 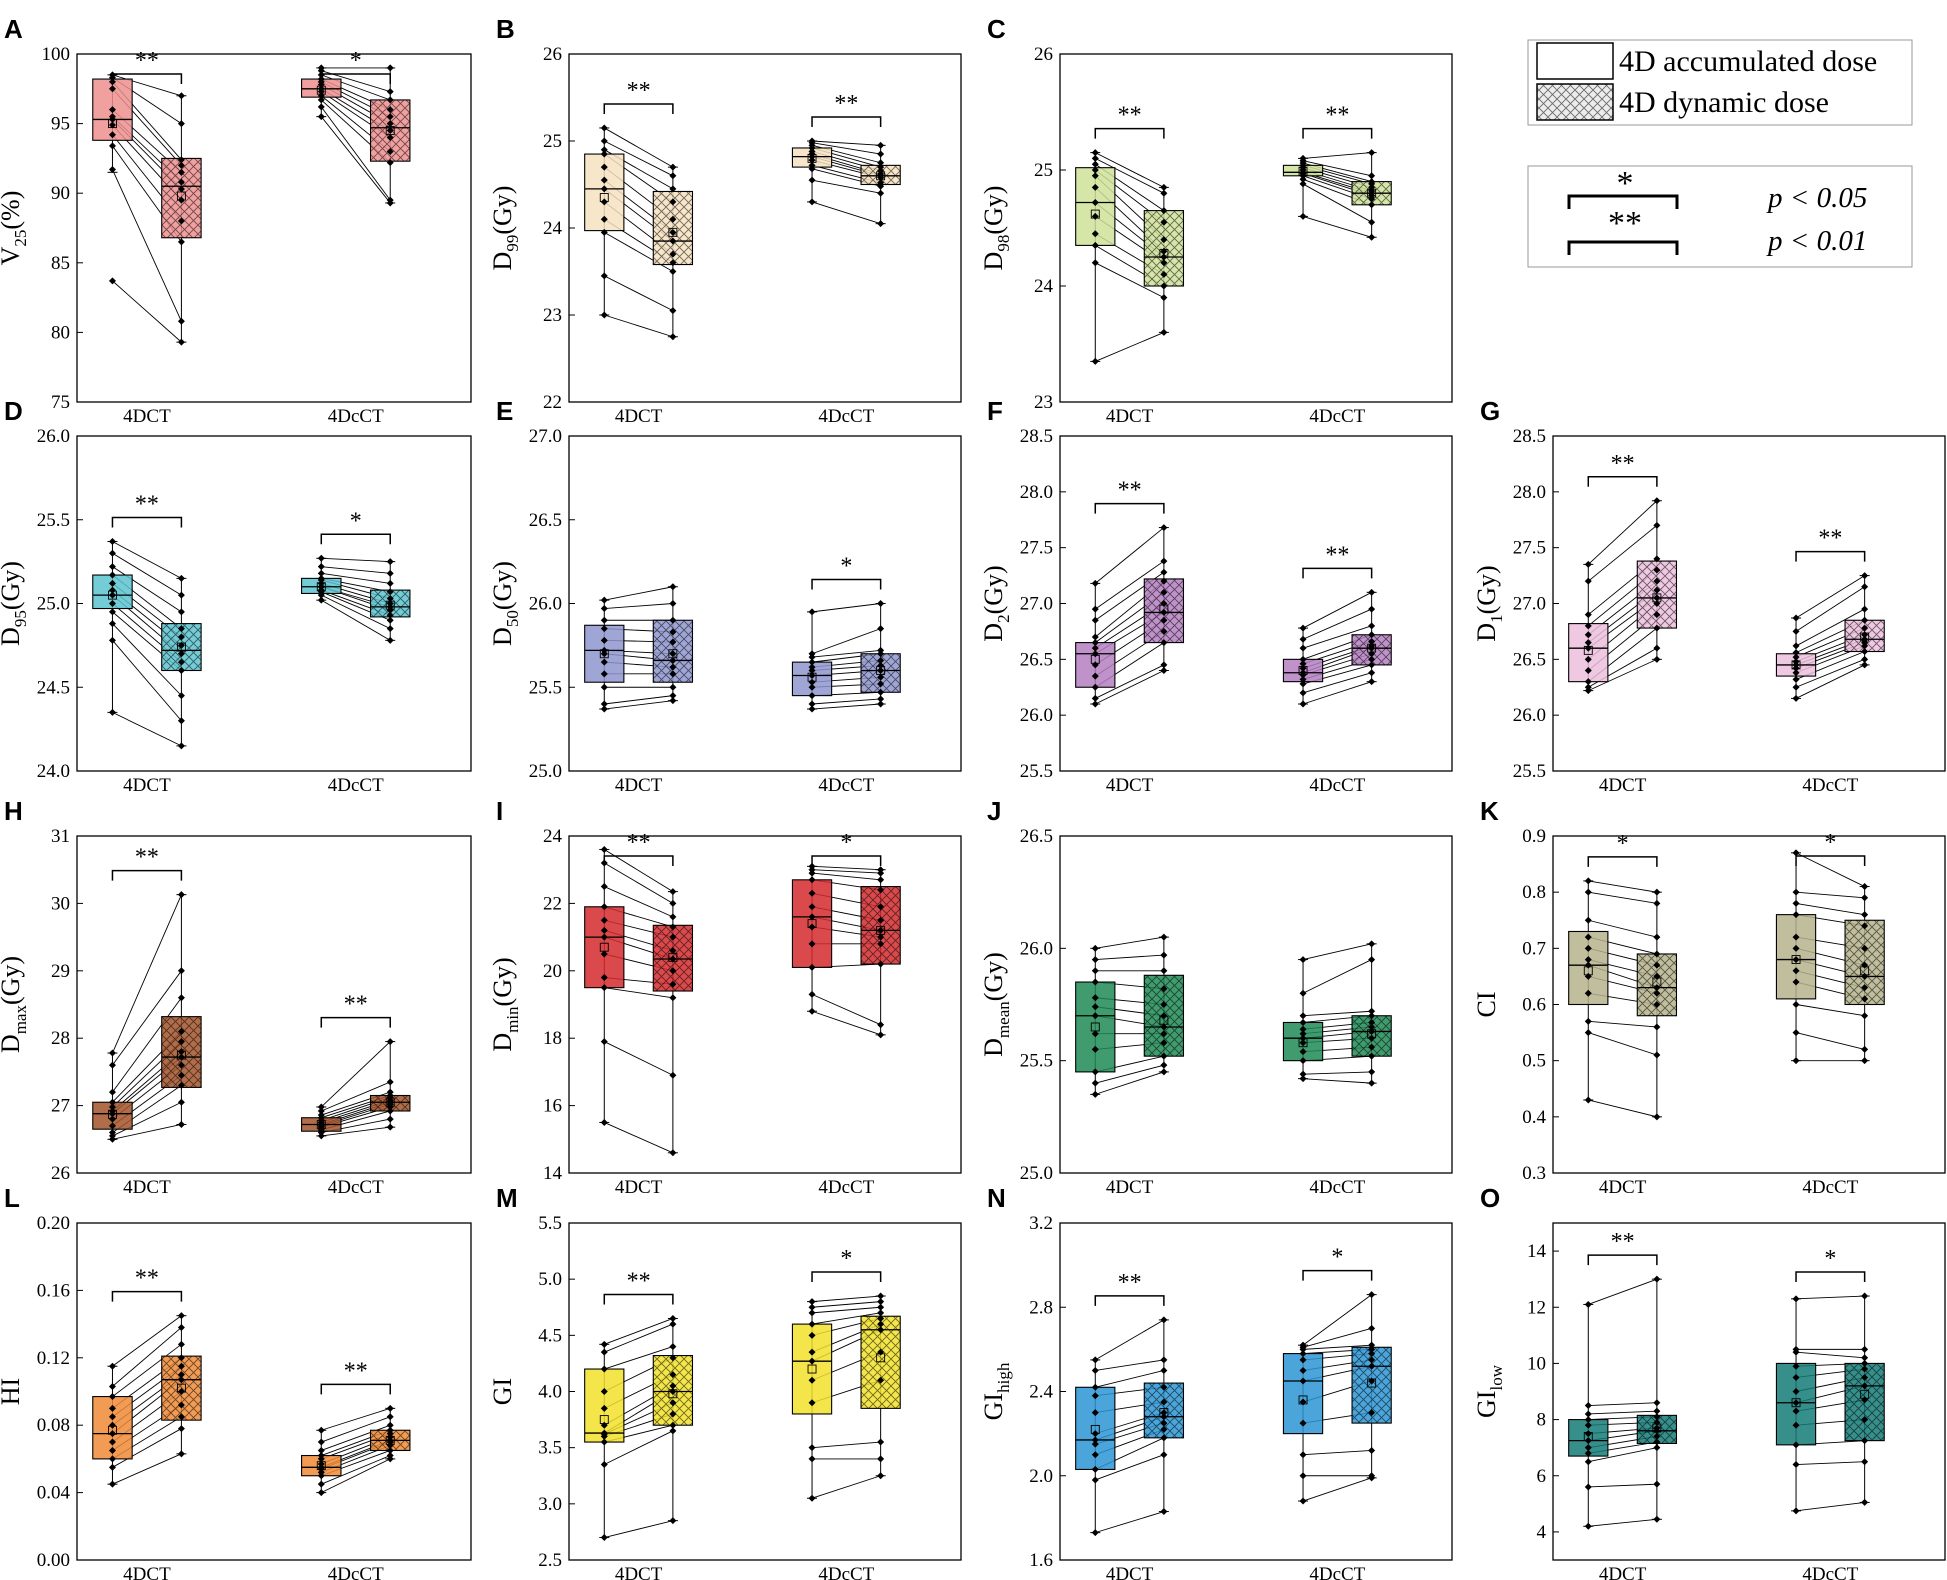 I want to click on y-axis-label: D2(Gy), so click(x=996, y=603).